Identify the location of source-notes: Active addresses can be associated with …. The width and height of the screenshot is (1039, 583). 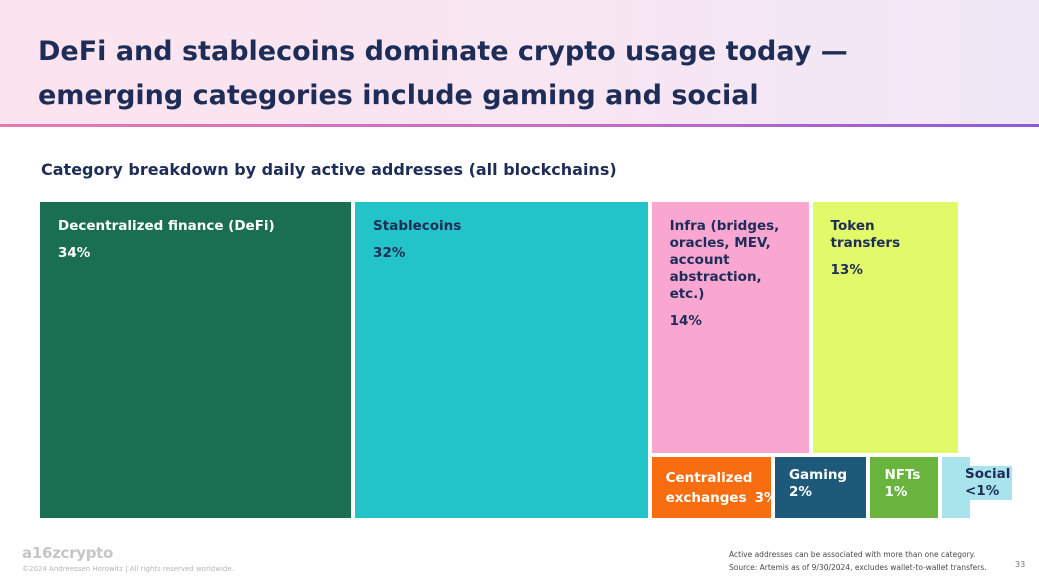
(858, 561).